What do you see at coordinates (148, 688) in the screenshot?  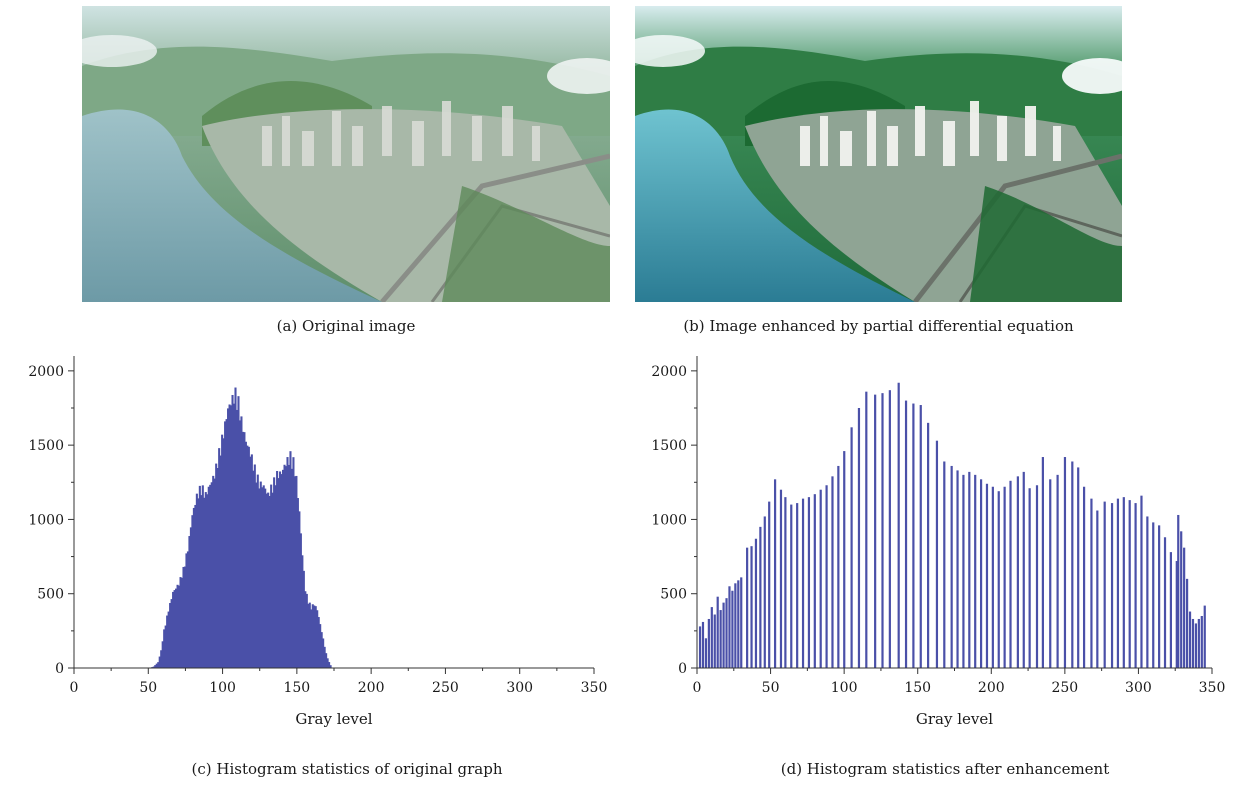 I see `hist-c-x-tick-label: 50` at bounding box center [148, 688].